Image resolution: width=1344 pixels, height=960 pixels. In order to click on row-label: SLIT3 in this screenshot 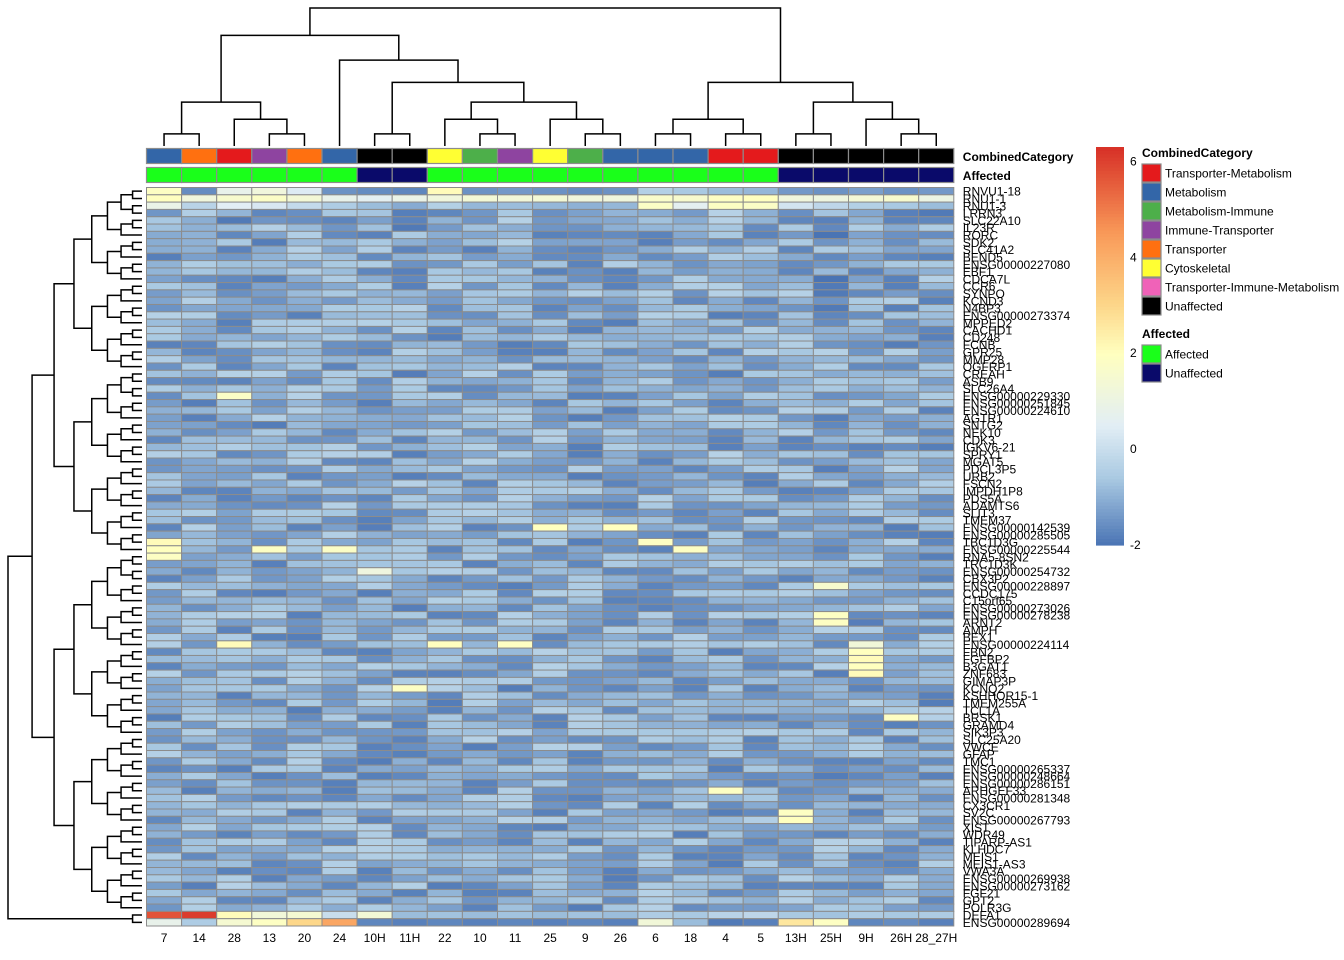, I will do `click(979, 513)`.